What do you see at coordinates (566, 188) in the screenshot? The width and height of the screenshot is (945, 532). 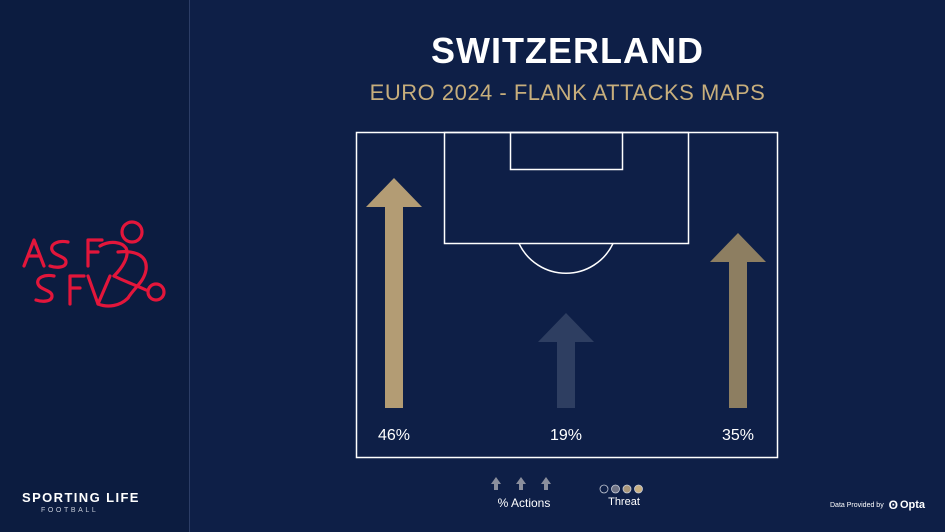 I see `penalty-area` at bounding box center [566, 188].